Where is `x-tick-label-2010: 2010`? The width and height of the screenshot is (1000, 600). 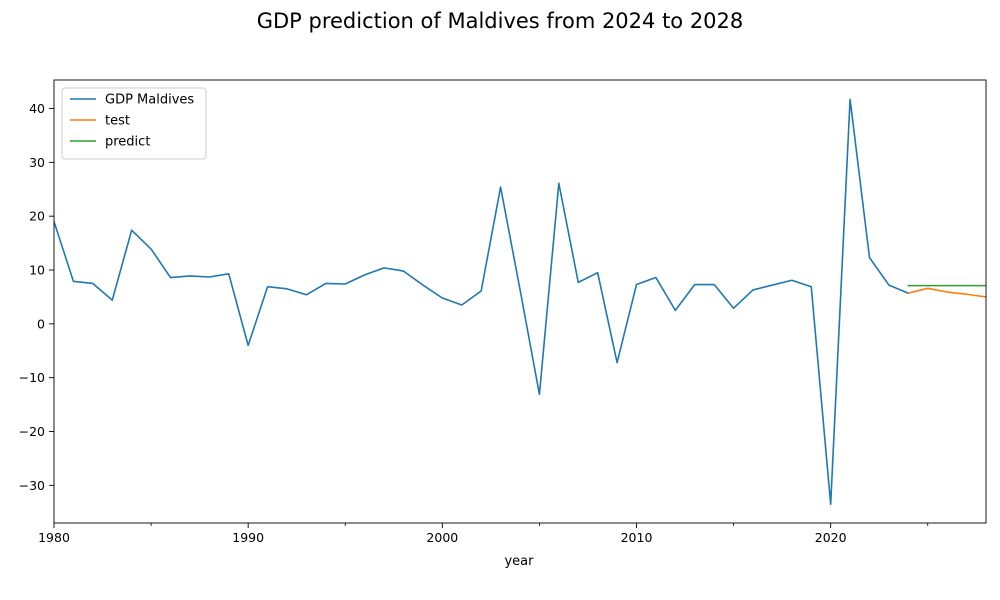 x-tick-label-2010: 2010 is located at coordinates (637, 537).